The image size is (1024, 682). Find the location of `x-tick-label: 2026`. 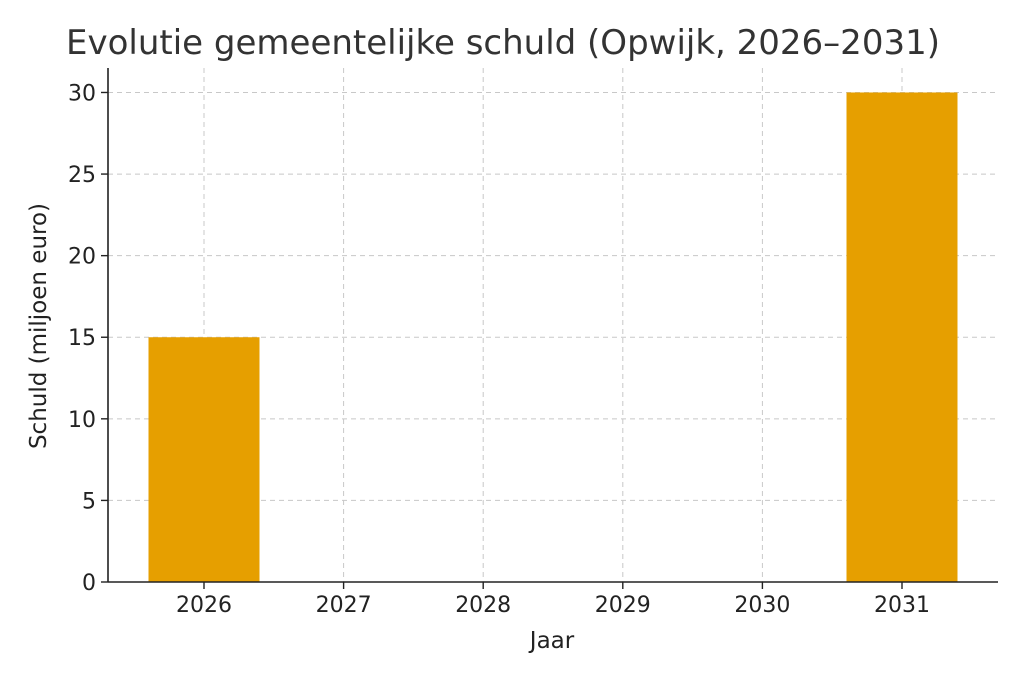

x-tick-label: 2026 is located at coordinates (204, 605).